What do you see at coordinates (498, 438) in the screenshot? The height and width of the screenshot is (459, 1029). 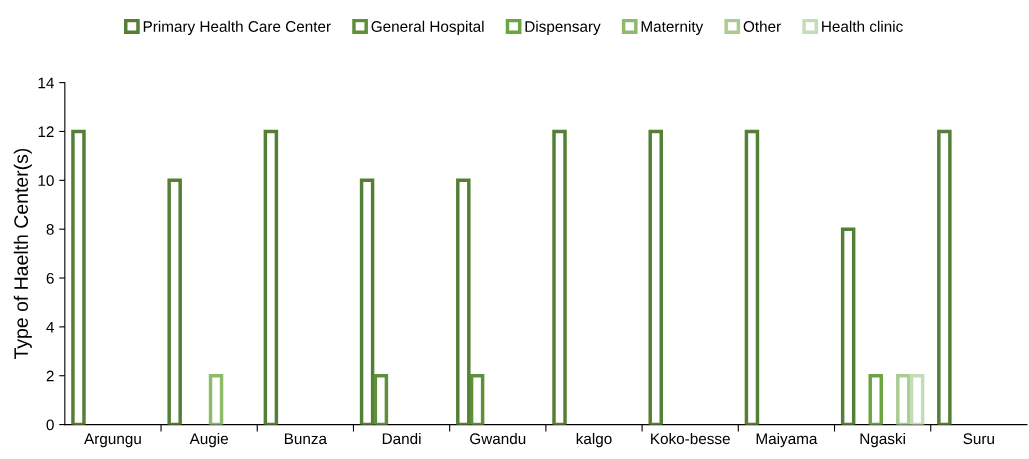 I see `x-tick-label: Gwandu` at bounding box center [498, 438].